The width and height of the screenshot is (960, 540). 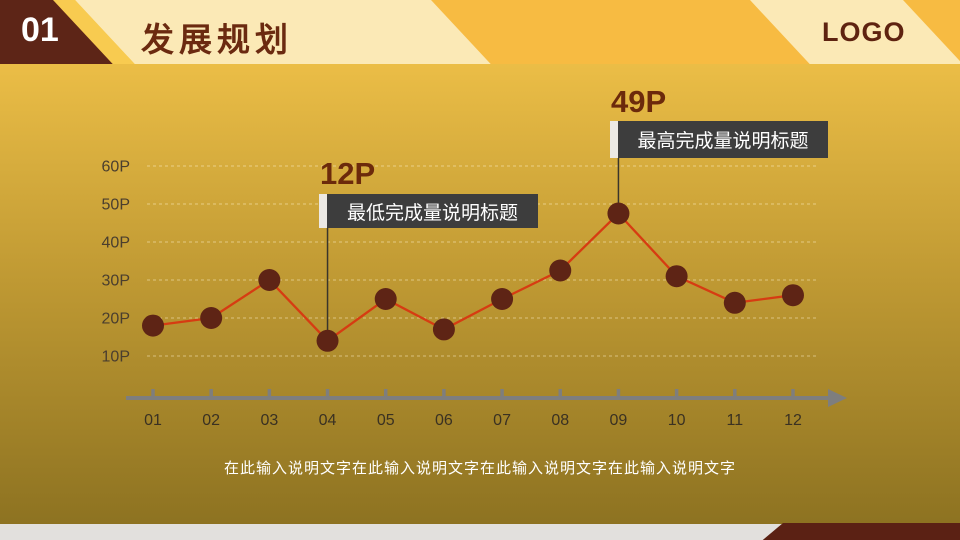 What do you see at coordinates (116, 319) in the screenshot?
I see `svg-text: 20P` at bounding box center [116, 319].